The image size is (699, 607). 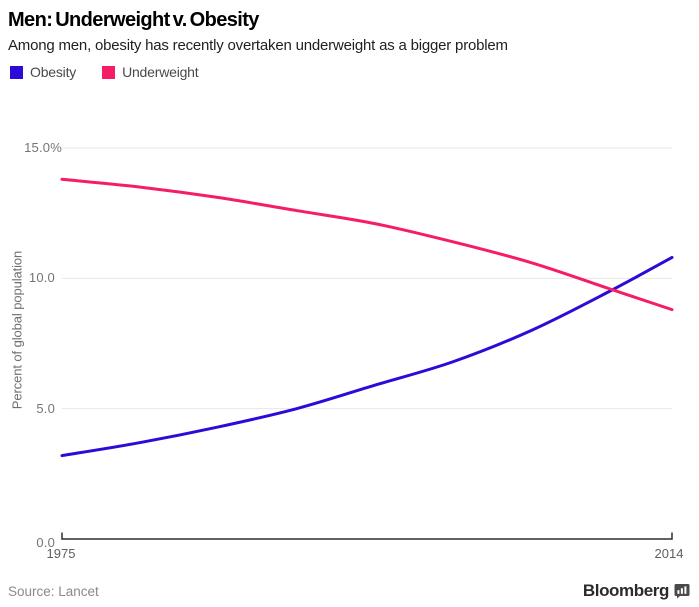 What do you see at coordinates (109, 72) in the screenshot?
I see `underweight-swatch-icon` at bounding box center [109, 72].